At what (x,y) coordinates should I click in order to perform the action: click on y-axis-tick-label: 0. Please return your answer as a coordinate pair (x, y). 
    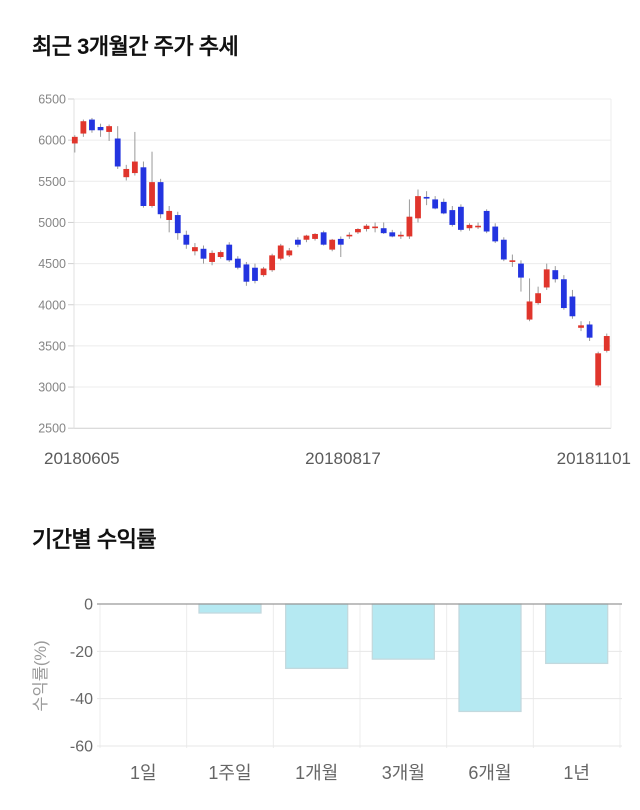
    Looking at the image, I should click on (88, 605).